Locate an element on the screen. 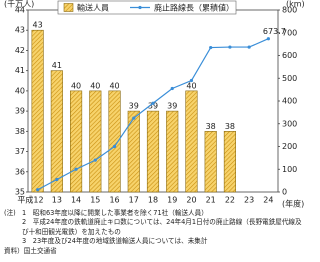 The width and height of the screenshot is (320, 262). y2-tick-label: 300 is located at coordinates (289, 123).